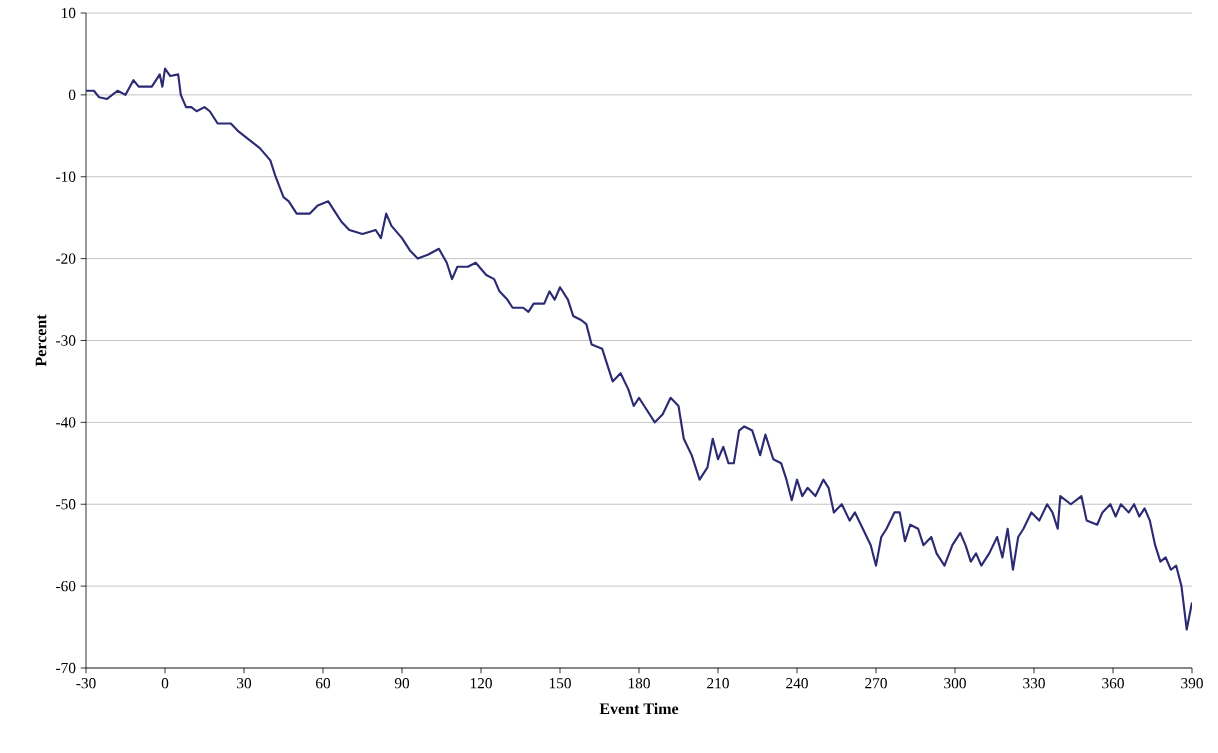 This screenshot has width=1218, height=753. Describe the element at coordinates (1113, 683) in the screenshot. I see `x-tick-label: 360` at that location.